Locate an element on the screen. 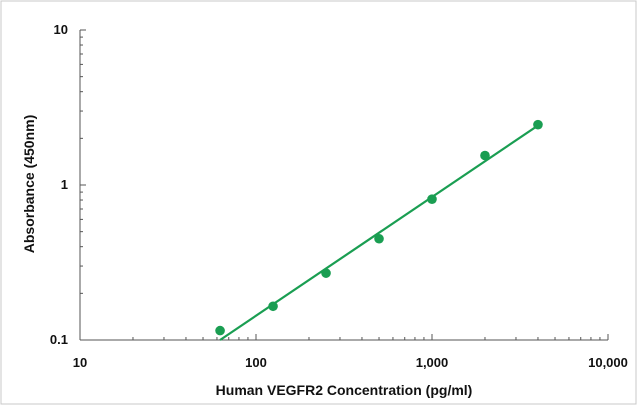 The image size is (637, 410). x-tick-label: 10 is located at coordinates (80, 362).